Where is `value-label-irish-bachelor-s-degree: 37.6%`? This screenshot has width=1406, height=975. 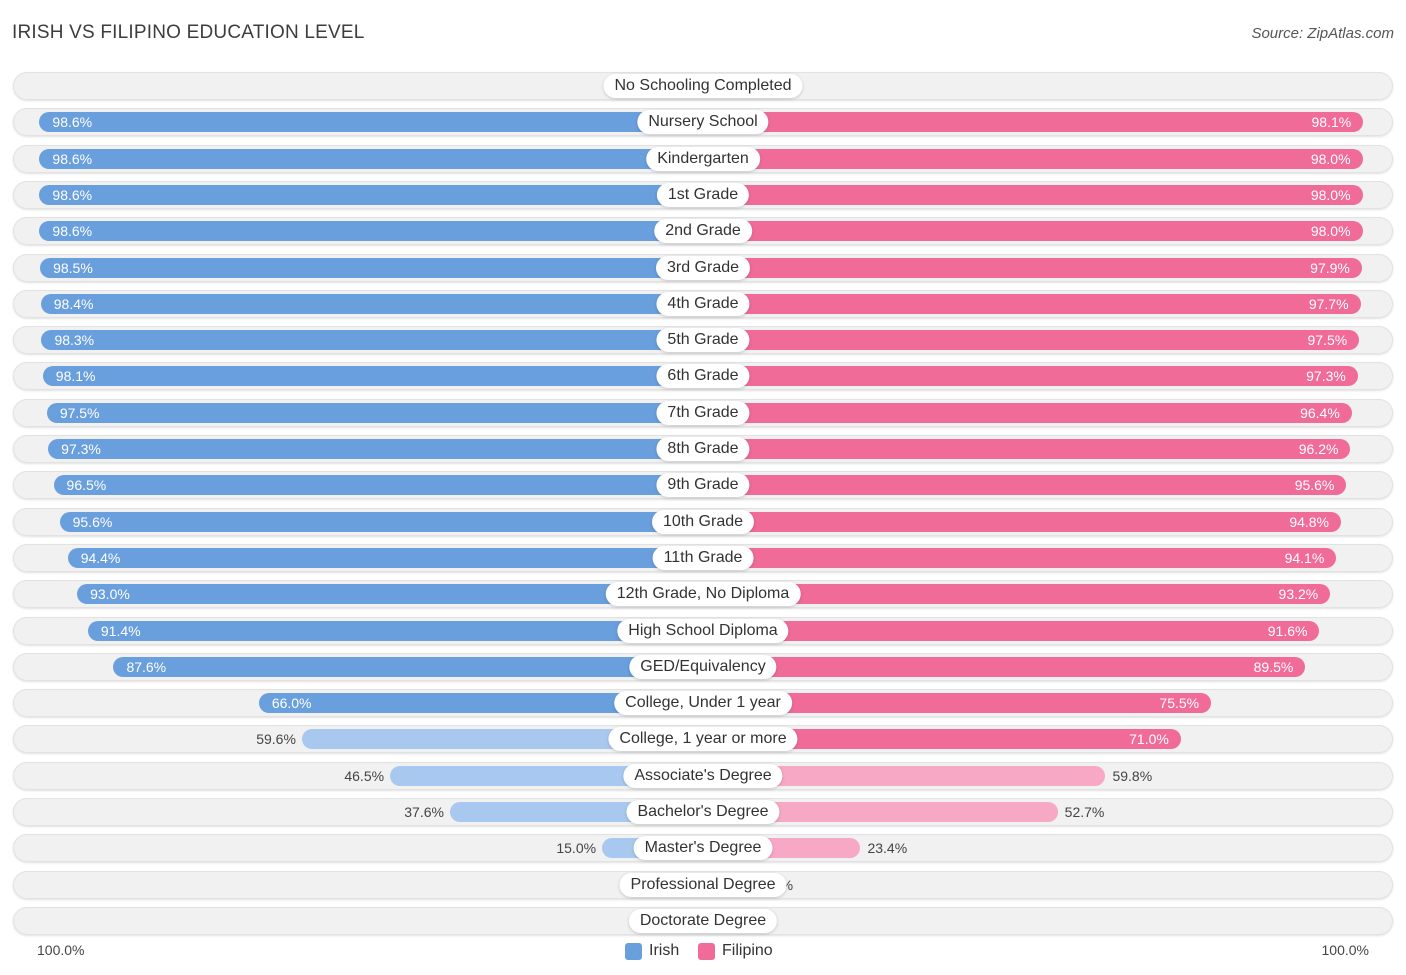 value-label-irish-bachelor-s-degree: 37.6% is located at coordinates (424, 812).